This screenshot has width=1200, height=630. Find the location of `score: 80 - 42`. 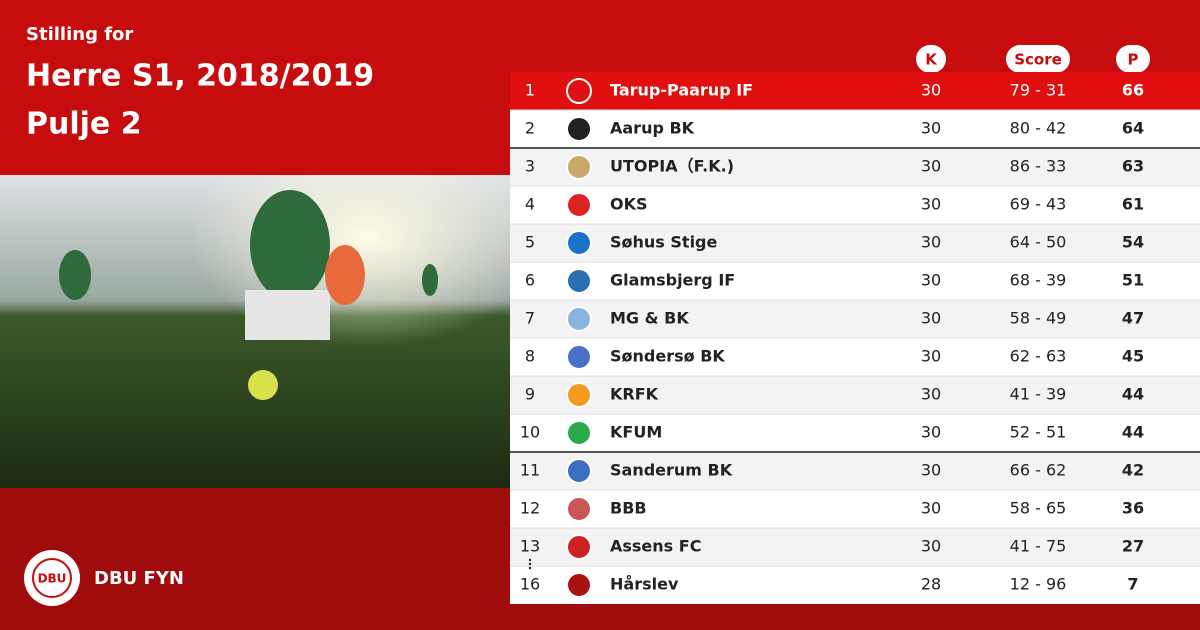

score: 80 - 42 is located at coordinates (1038, 128).